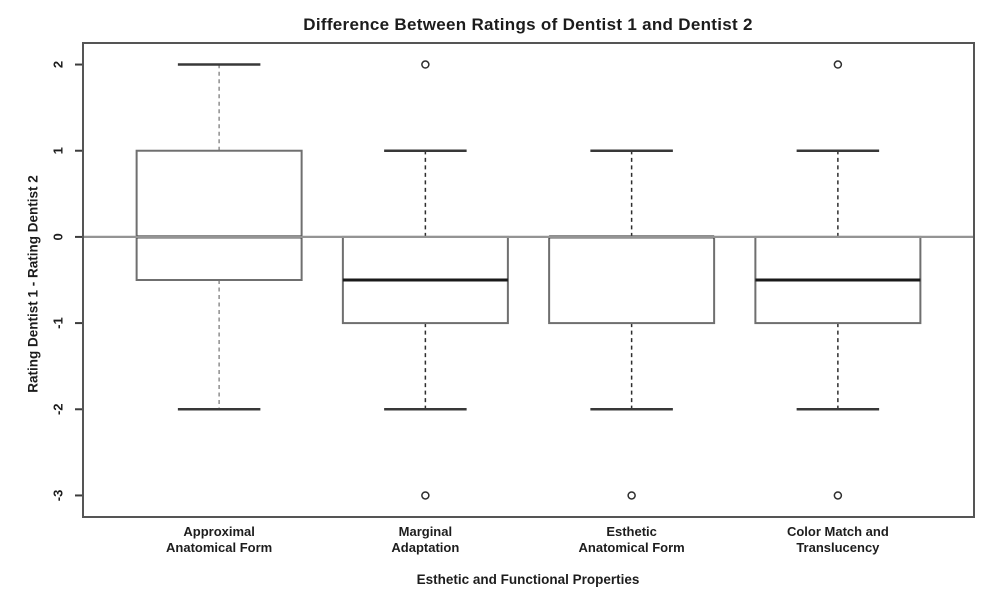 Image resolution: width=1000 pixels, height=596 pixels. What do you see at coordinates (425, 547) in the screenshot?
I see `x-category-label: Adaptation` at bounding box center [425, 547].